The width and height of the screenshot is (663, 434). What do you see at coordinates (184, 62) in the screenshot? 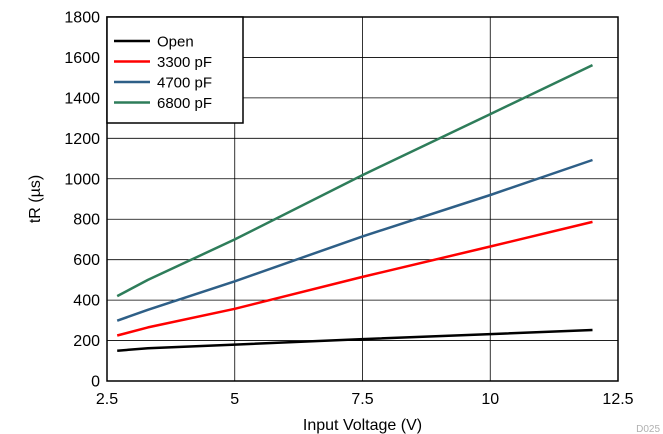
I see `legend-label: 3300 pF` at bounding box center [184, 62].